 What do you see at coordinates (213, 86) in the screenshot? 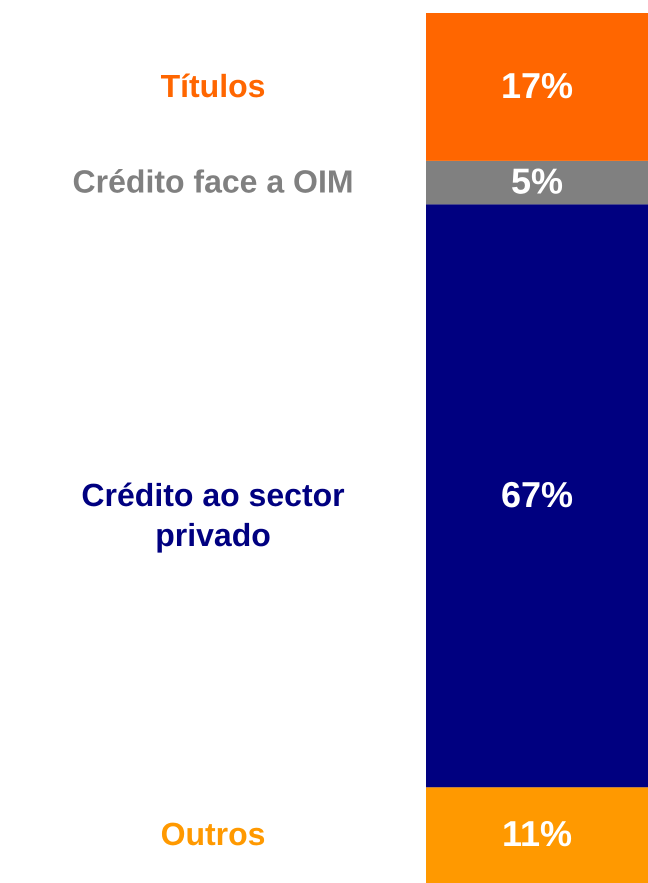
I see `text: Títulos` at bounding box center [213, 86].